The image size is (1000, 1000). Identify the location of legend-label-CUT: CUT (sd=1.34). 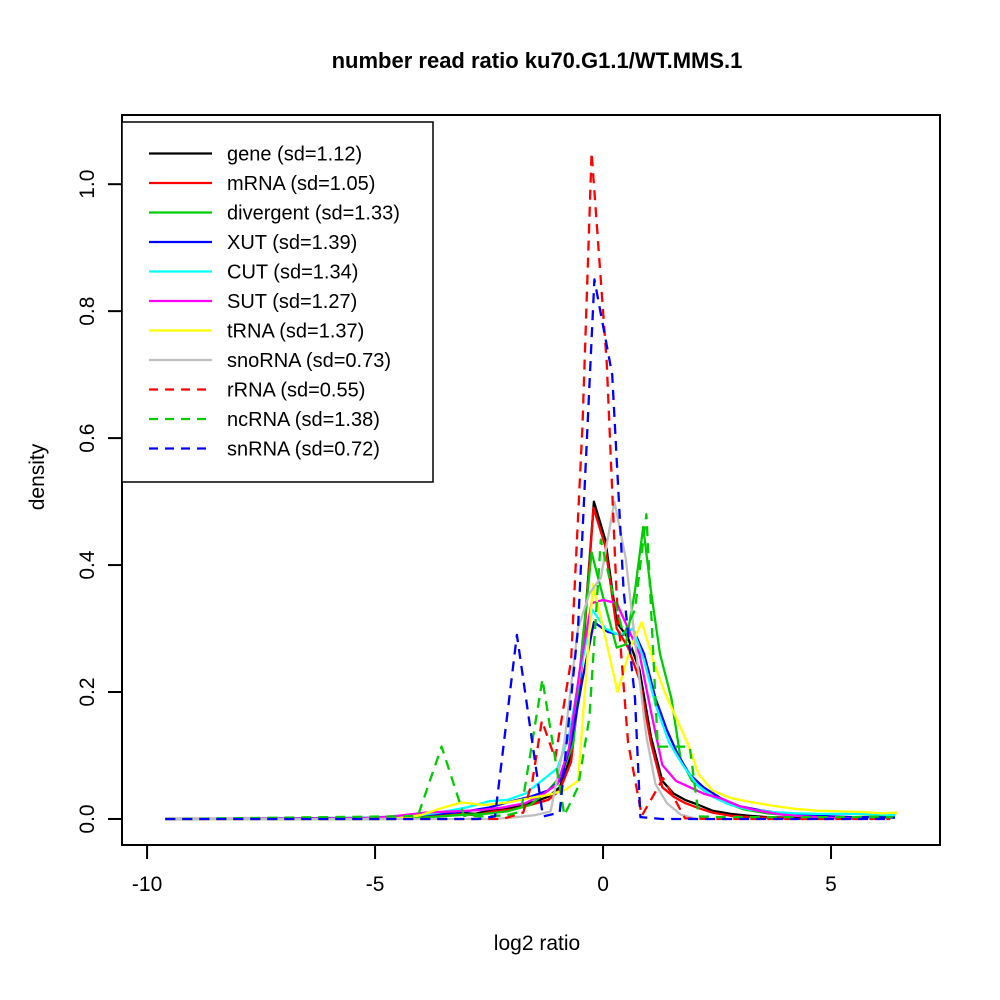
(292, 273).